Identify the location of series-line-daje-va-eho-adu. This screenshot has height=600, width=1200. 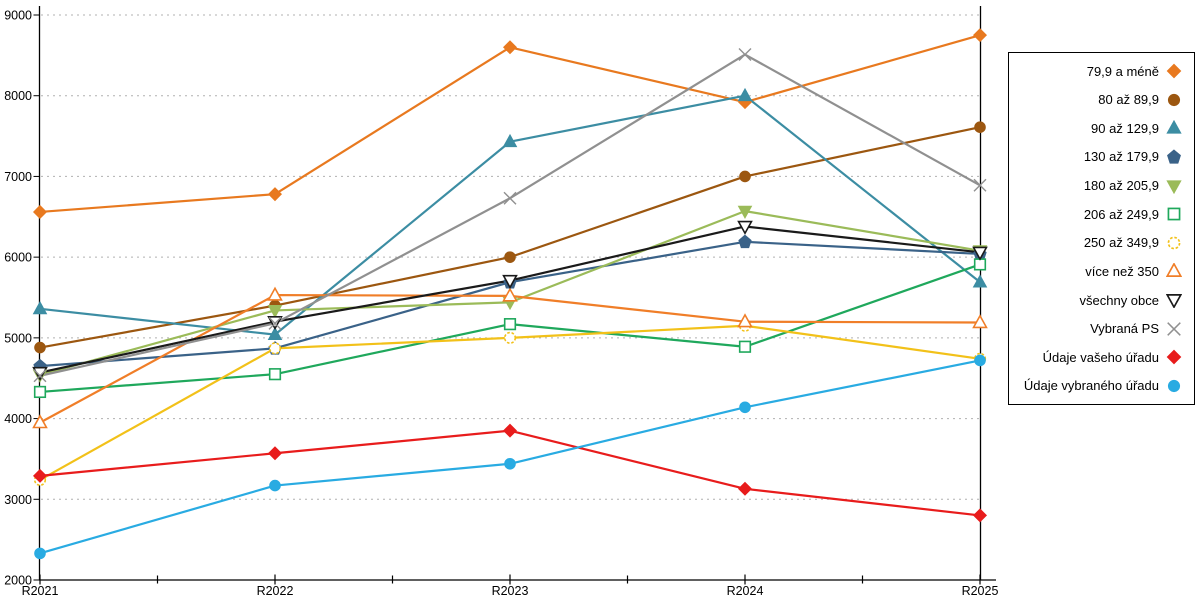
(510, 473).